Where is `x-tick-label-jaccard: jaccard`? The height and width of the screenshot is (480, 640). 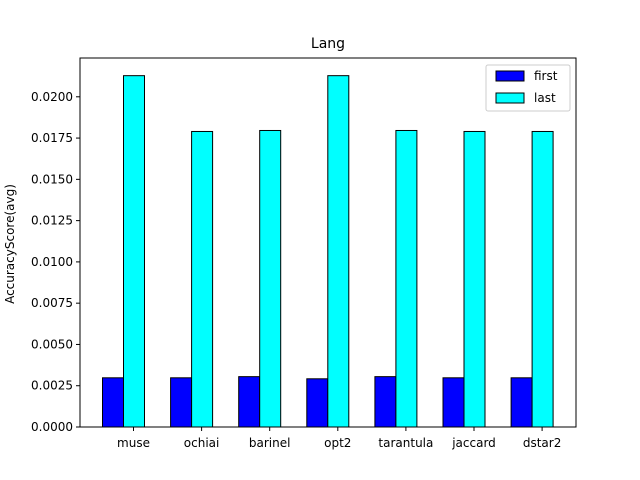 x-tick-label-jaccard: jaccard is located at coordinates (473, 443).